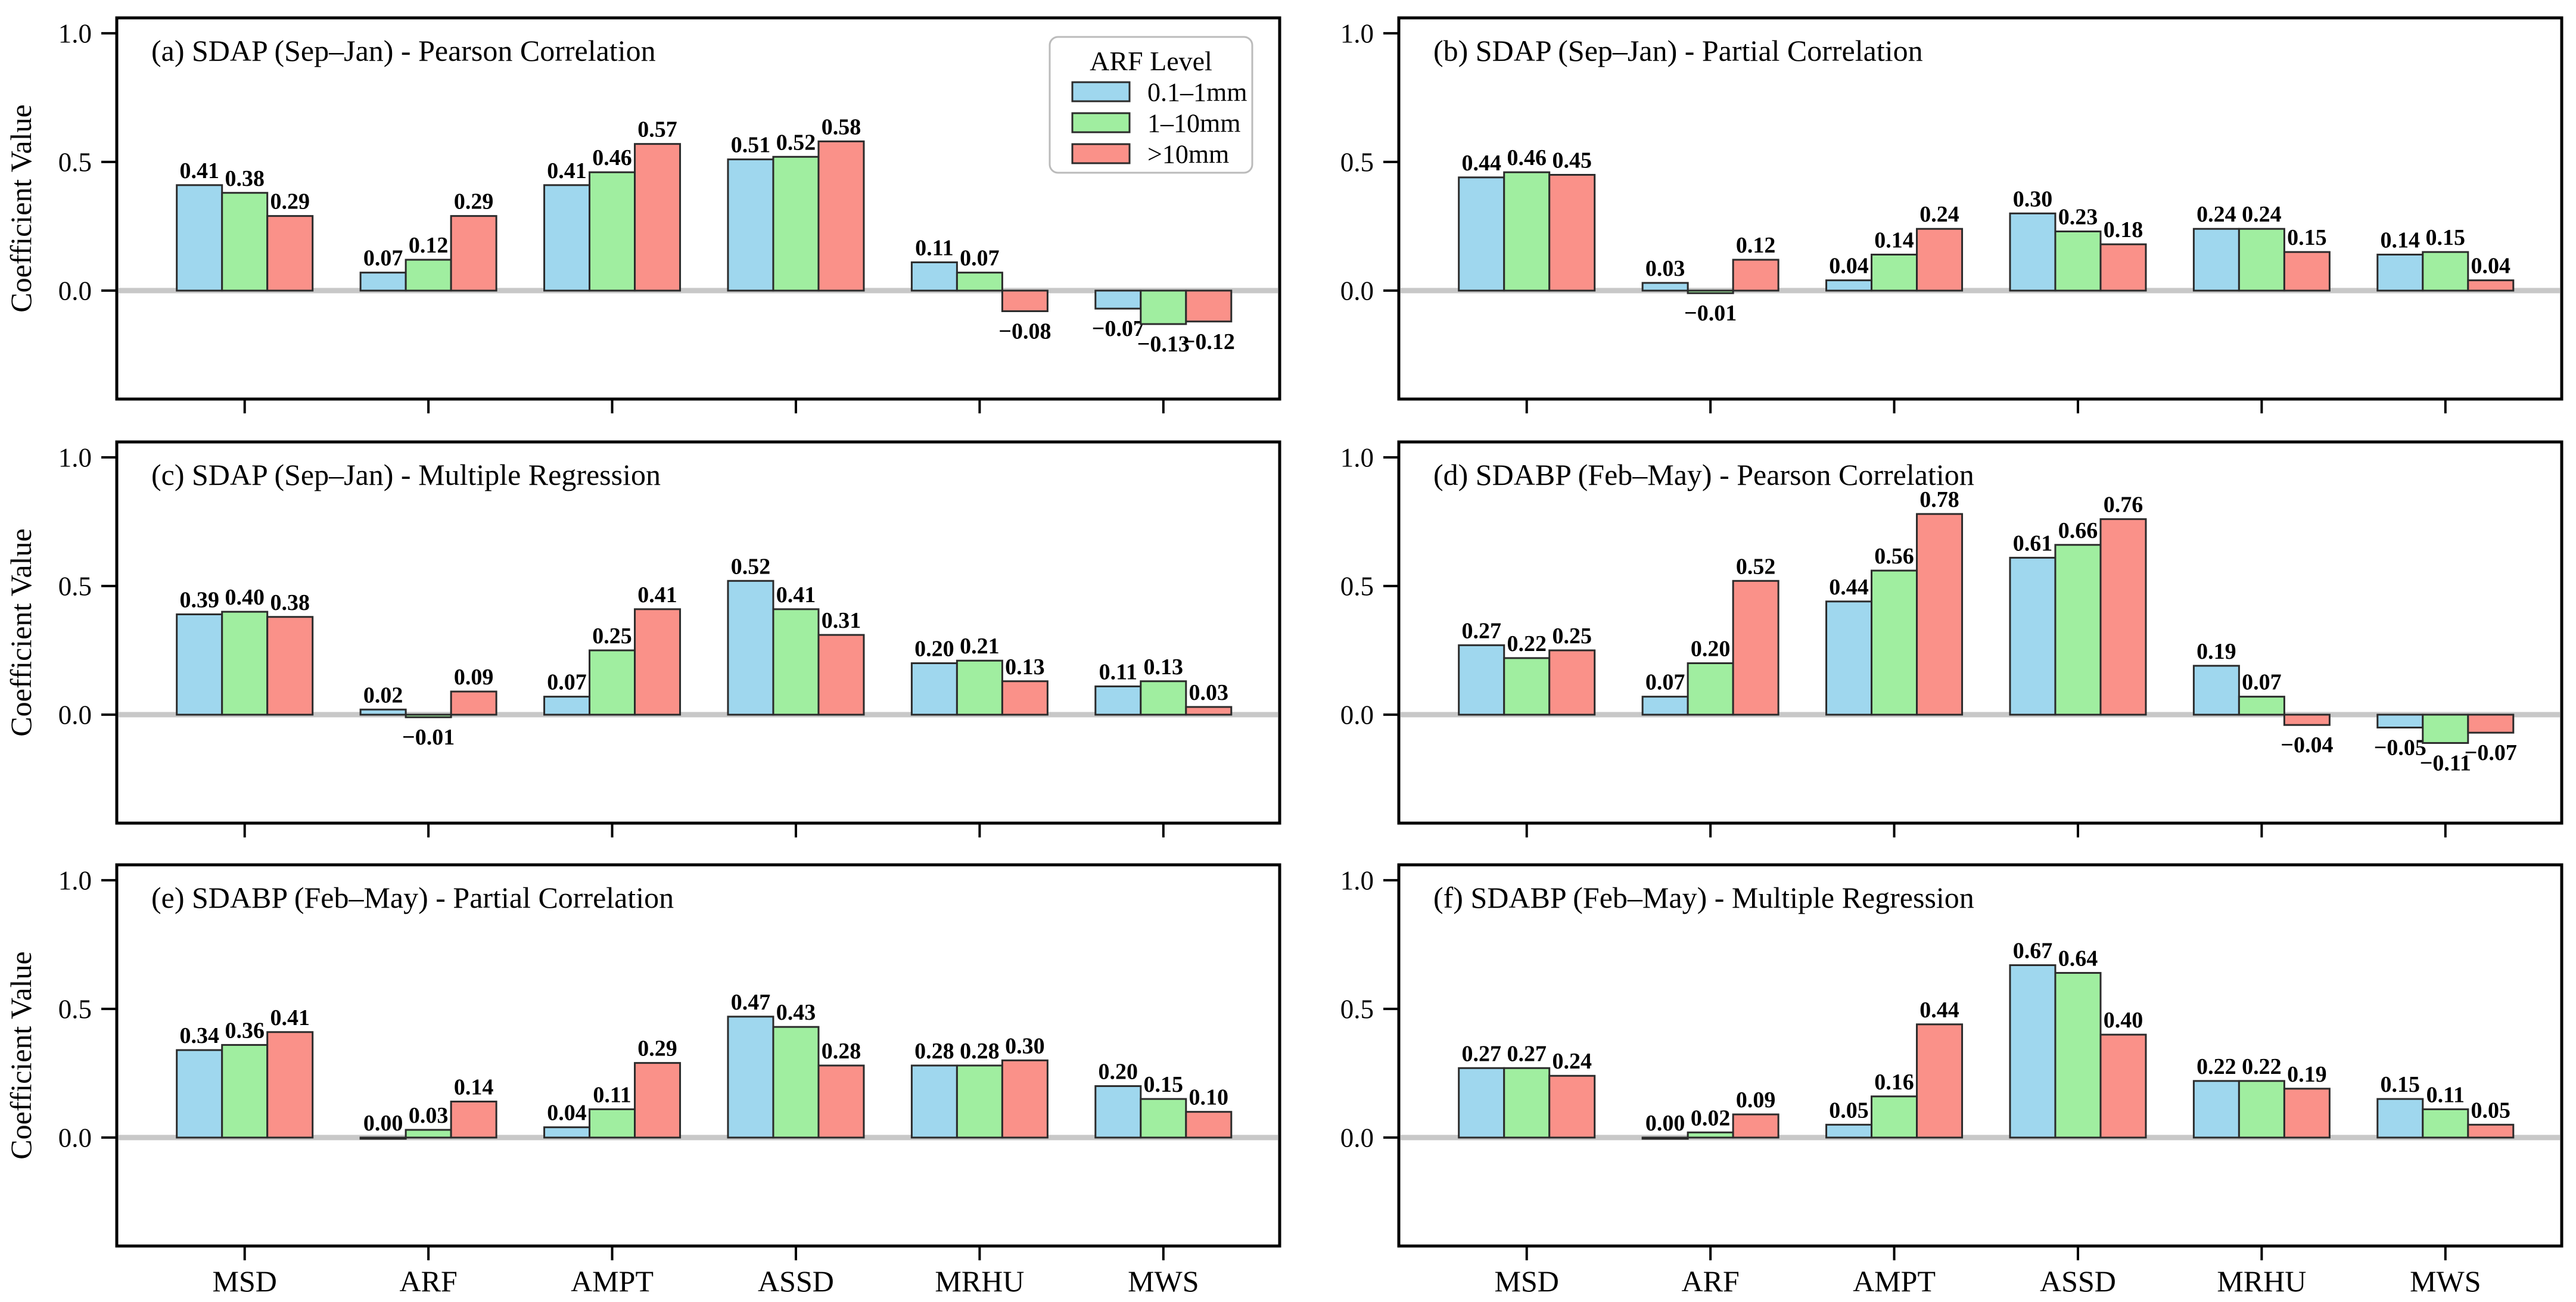 The height and width of the screenshot is (1302, 2576). What do you see at coordinates (1118, 328) in the screenshot?
I see `bar-value-label: −0.07` at bounding box center [1118, 328].